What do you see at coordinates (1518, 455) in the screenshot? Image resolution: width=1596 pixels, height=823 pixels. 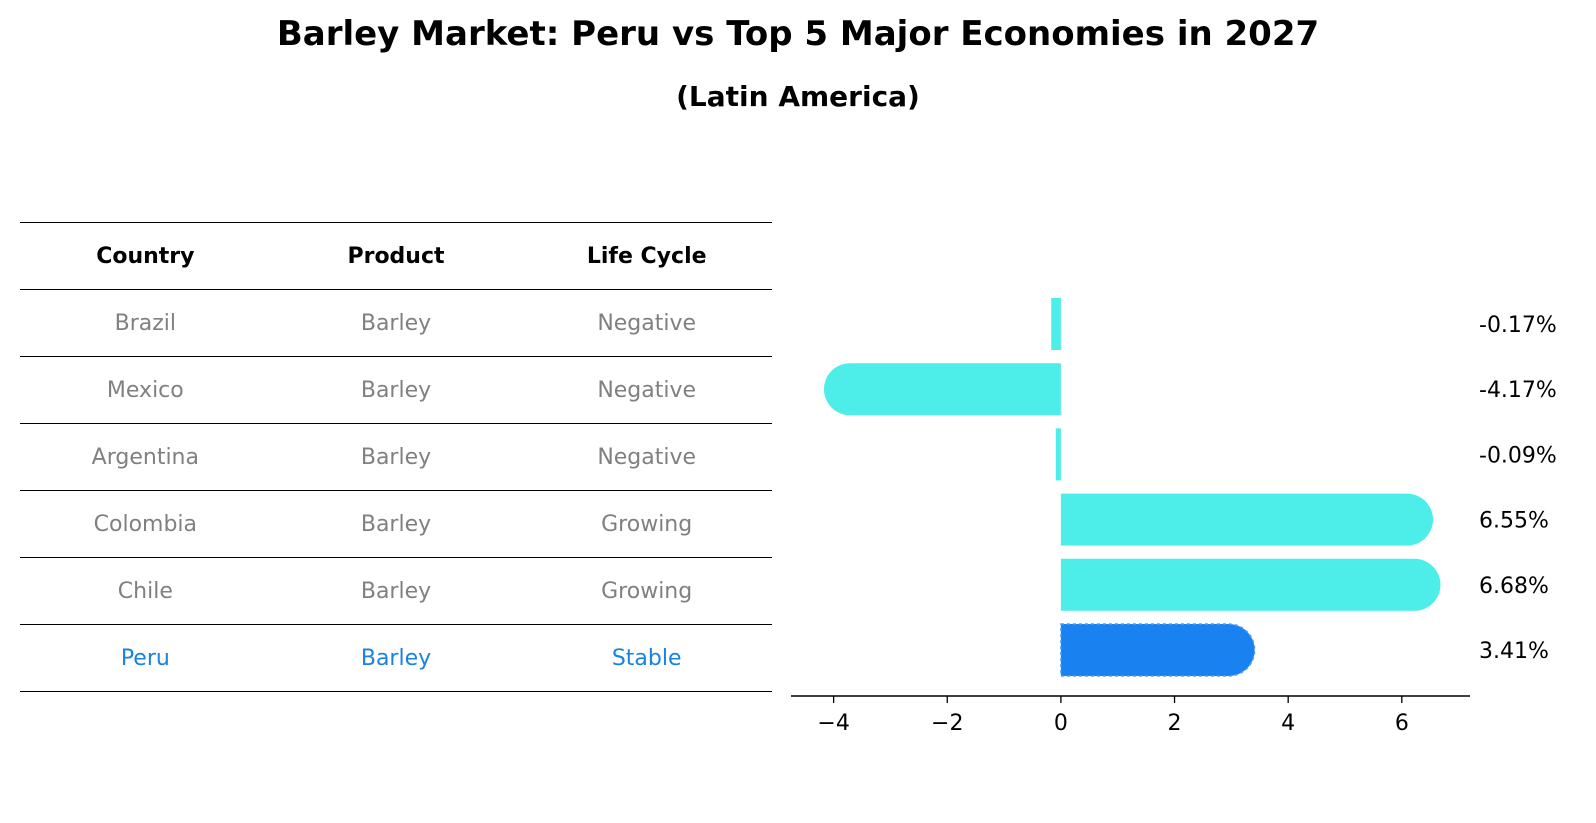 I see `value-label: -0.09%` at bounding box center [1518, 455].